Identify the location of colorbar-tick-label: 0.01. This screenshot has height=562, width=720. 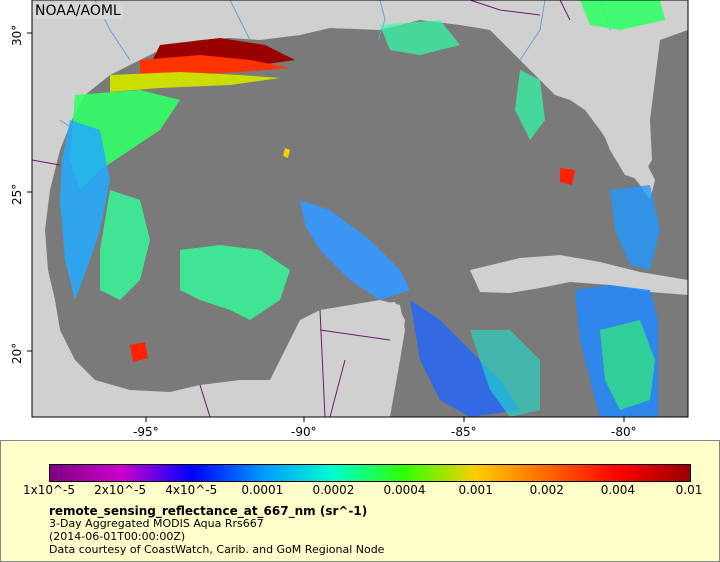
(689, 490).